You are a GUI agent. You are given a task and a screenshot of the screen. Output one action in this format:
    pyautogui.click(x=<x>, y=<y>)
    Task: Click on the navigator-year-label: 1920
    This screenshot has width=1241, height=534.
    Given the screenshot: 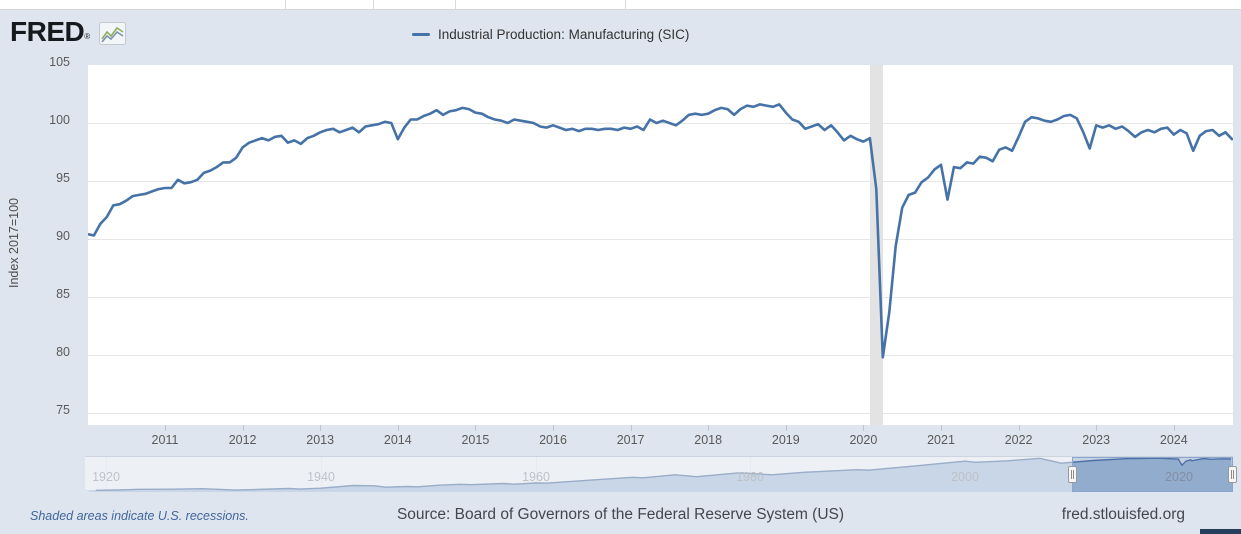 What is the action you would take?
    pyautogui.click(x=106, y=477)
    